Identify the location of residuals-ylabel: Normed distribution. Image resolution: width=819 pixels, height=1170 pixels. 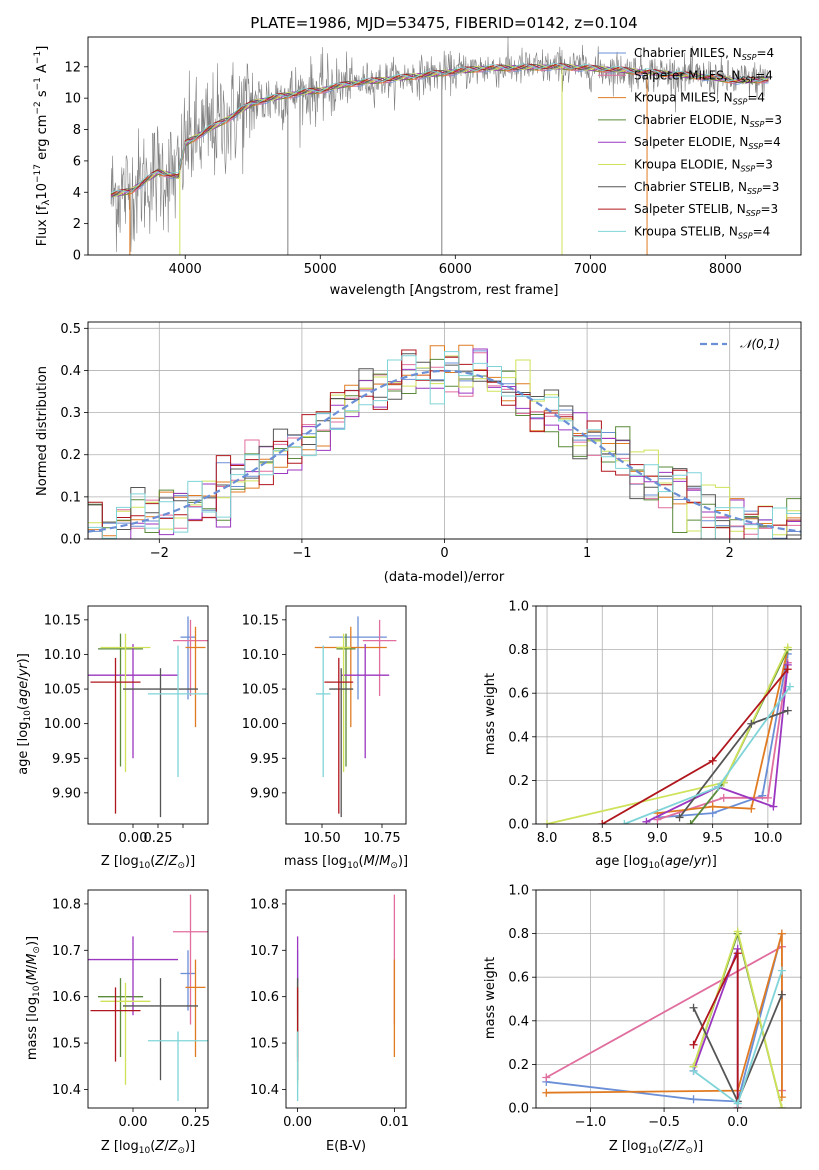
(42, 431).